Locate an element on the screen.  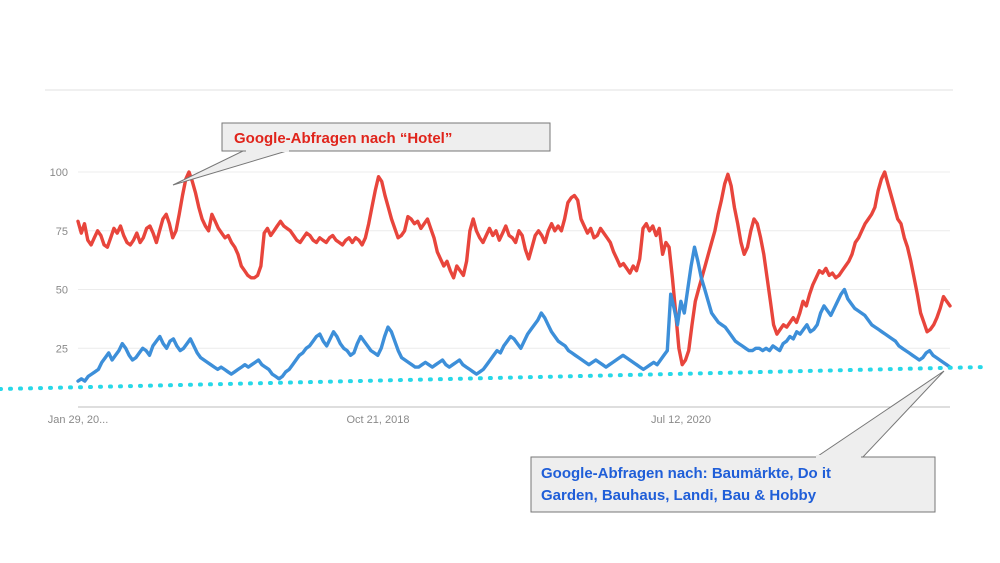
hotel-callout: Google-Abfragen nach “Hotel” is located at coordinates (361, 154).